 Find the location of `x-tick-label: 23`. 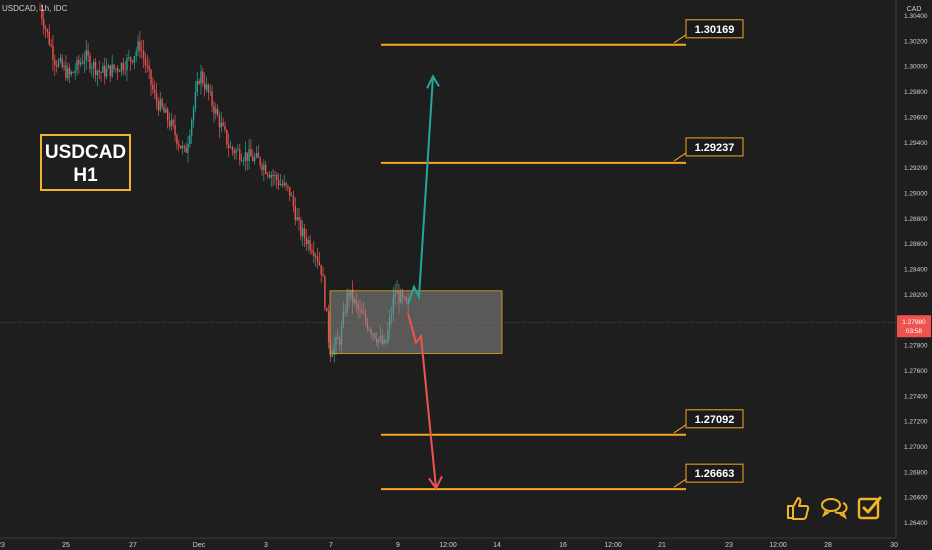

x-tick-label: 23 is located at coordinates (2, 545).